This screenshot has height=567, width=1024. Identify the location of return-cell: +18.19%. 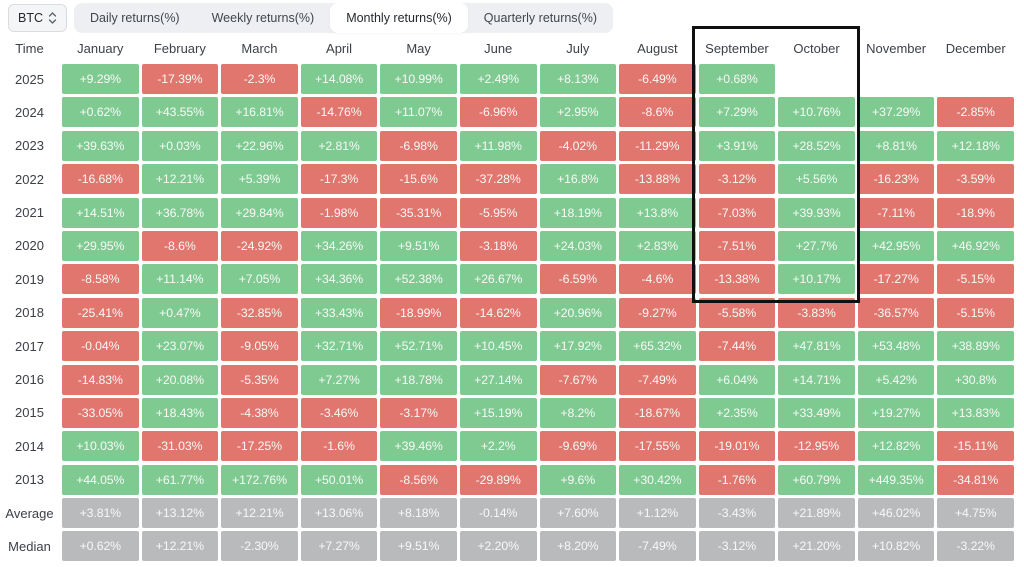
(578, 212).